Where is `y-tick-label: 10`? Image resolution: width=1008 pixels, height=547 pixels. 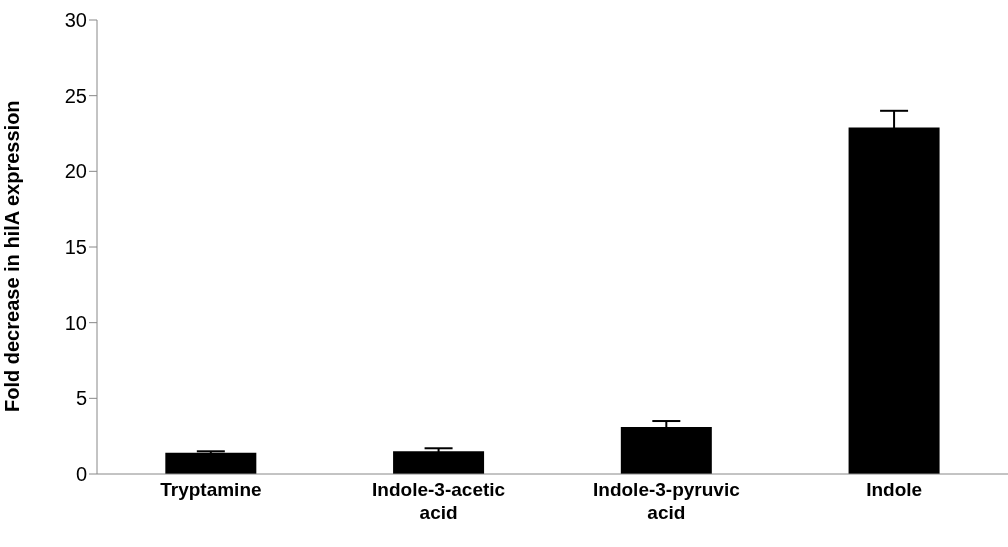
y-tick-label: 10 is located at coordinates (75, 322).